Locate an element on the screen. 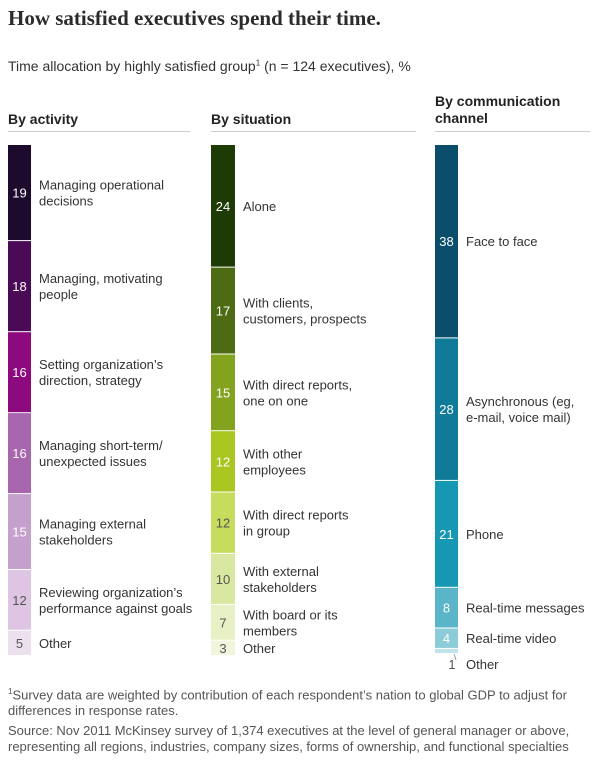 The height and width of the screenshot is (761, 592). category-label-situation: stakeholders is located at coordinates (280, 587).